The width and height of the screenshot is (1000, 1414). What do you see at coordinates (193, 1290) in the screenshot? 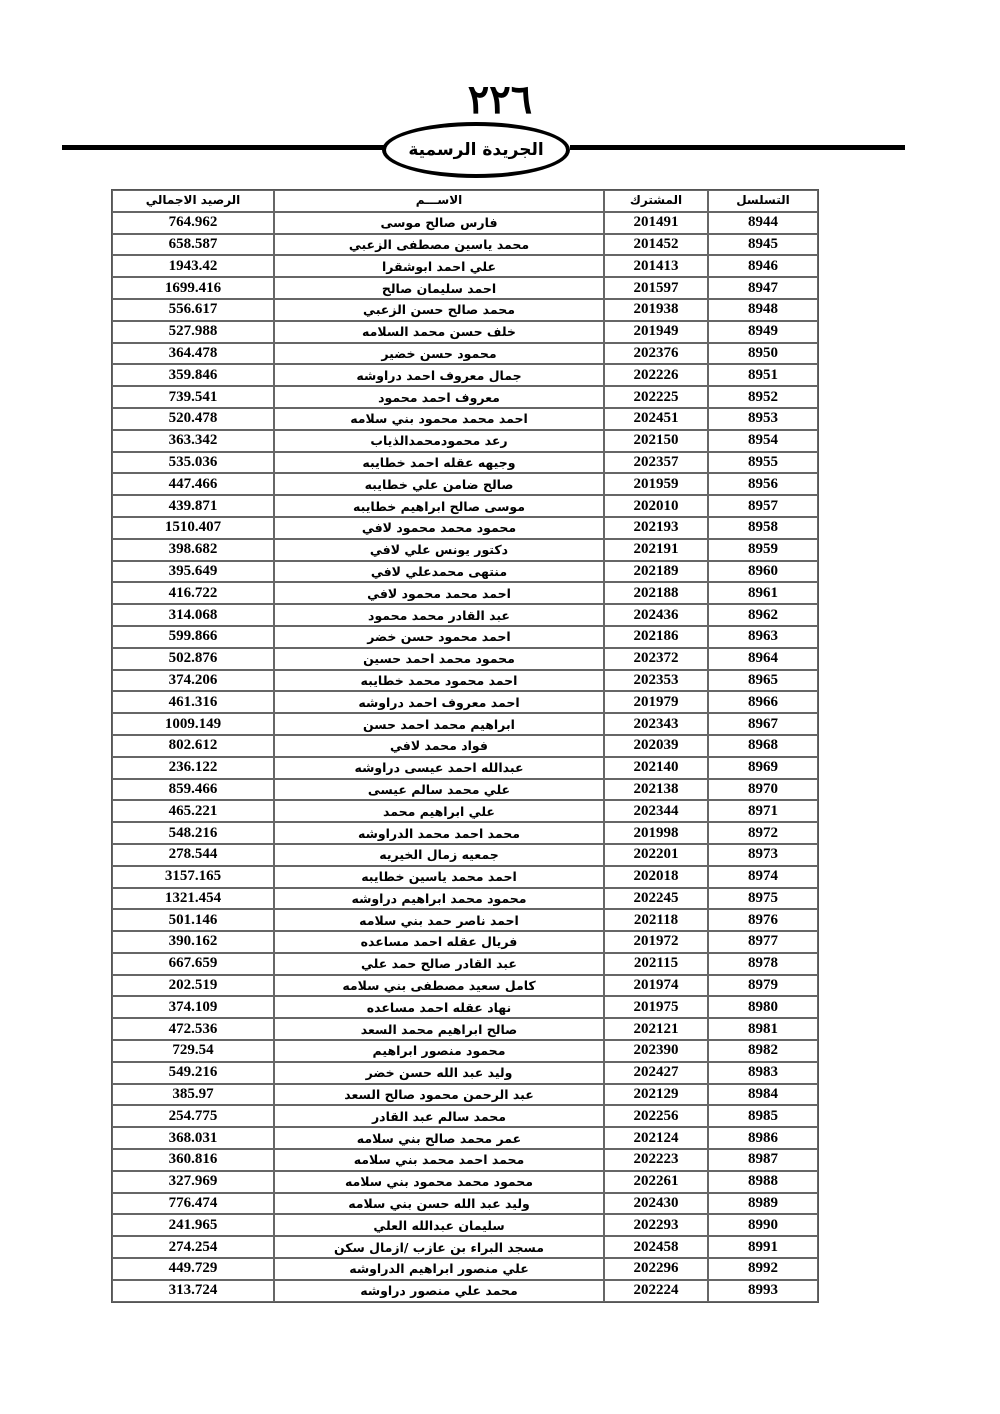
I see `balance-cell: 313.724` at bounding box center [193, 1290].